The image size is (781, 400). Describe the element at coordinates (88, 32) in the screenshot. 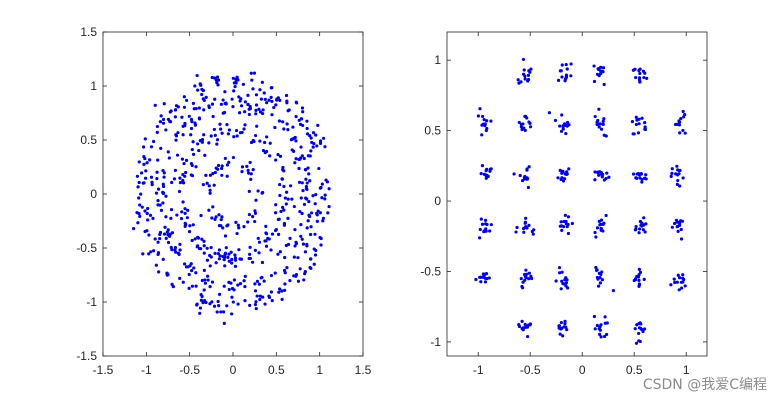

I see `y-tick-label: 1.5` at that location.